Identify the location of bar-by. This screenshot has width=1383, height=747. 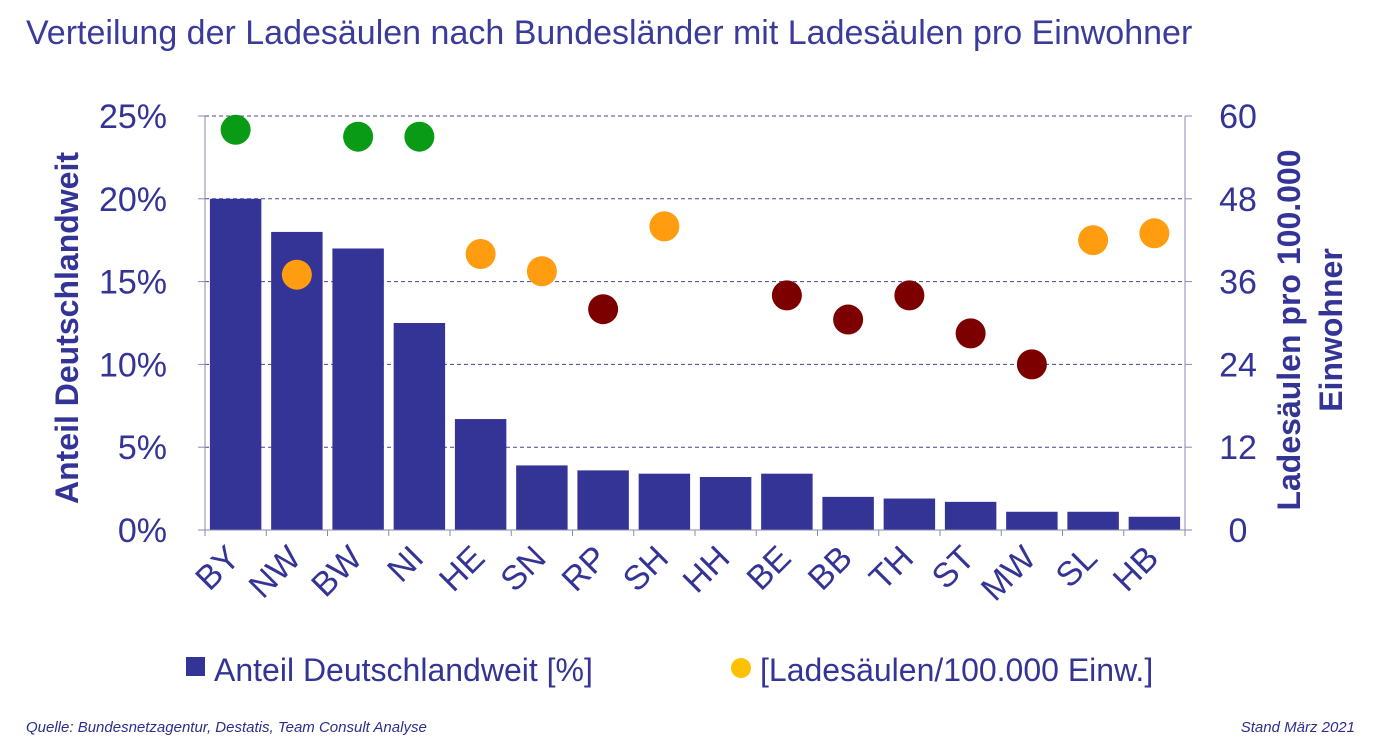
(235, 364).